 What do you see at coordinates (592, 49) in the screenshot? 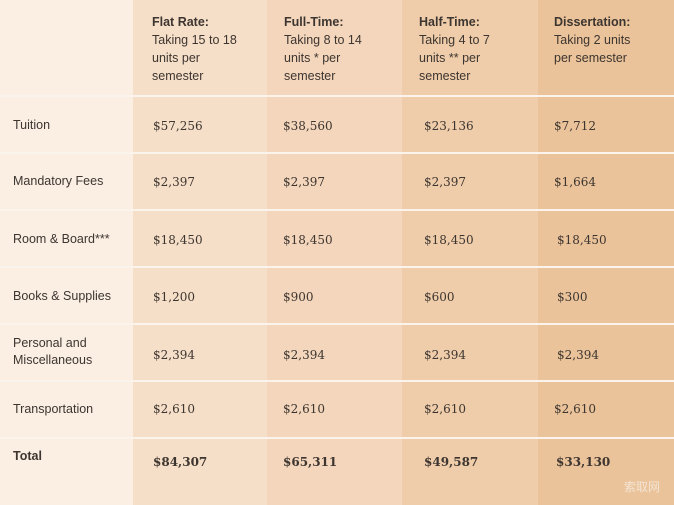
I see `header-subtitle: Taking 2 units per semester` at bounding box center [592, 49].